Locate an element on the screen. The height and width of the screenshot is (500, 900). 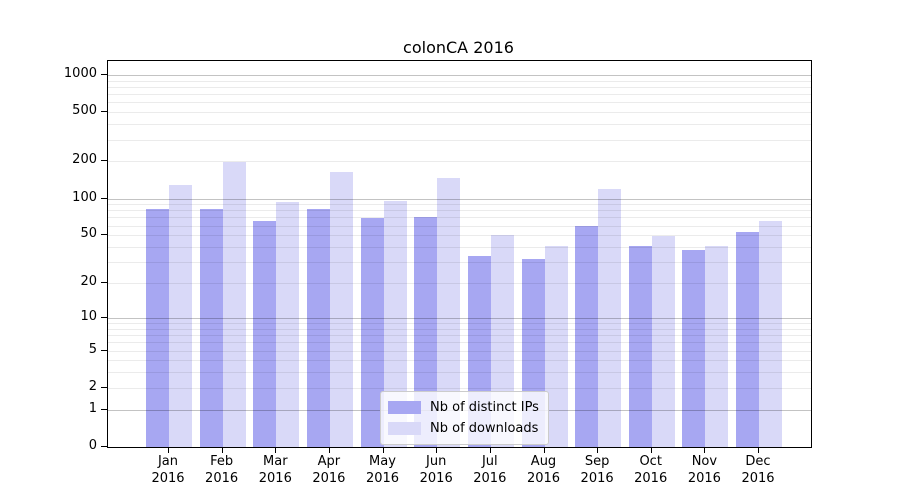
y-tick-label: 1 is located at coordinates (92, 408).